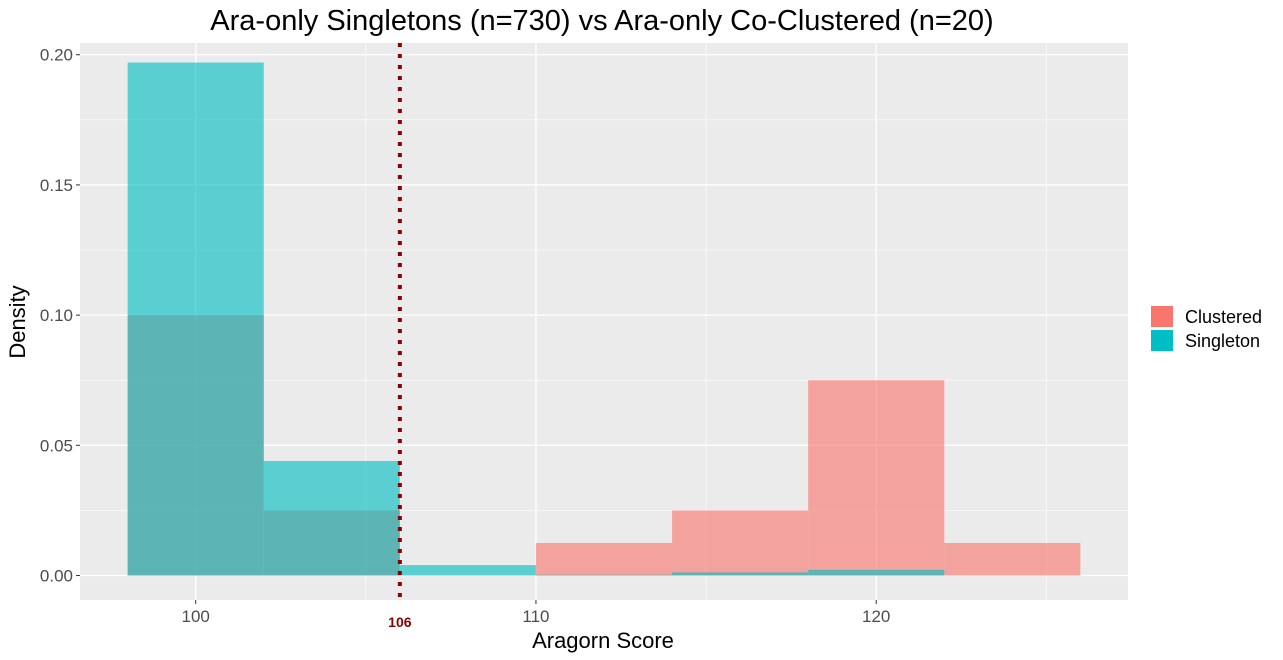 The image size is (1283, 660). Describe the element at coordinates (1222, 341) in the screenshot. I see `legend-label-singleton: Singleton` at that location.